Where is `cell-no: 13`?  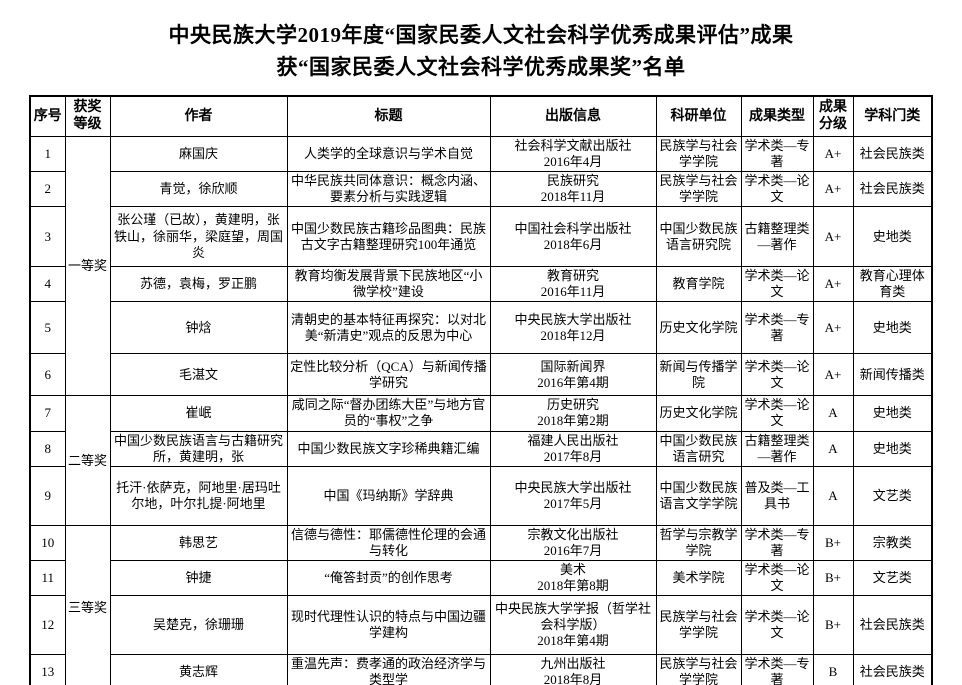
cell-no: 13 is located at coordinates (47, 669).